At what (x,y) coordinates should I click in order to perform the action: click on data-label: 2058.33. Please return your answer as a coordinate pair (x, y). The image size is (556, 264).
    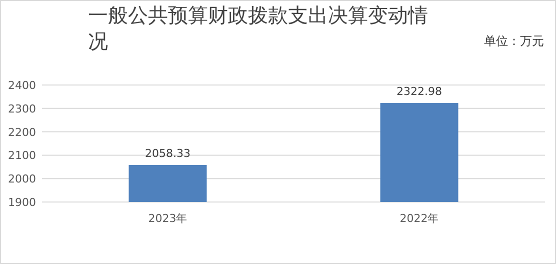
    Looking at the image, I should click on (167, 153).